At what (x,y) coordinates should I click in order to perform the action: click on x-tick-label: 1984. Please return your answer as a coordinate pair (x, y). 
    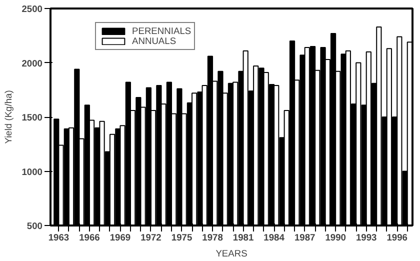
    Looking at the image, I should click on (275, 237).